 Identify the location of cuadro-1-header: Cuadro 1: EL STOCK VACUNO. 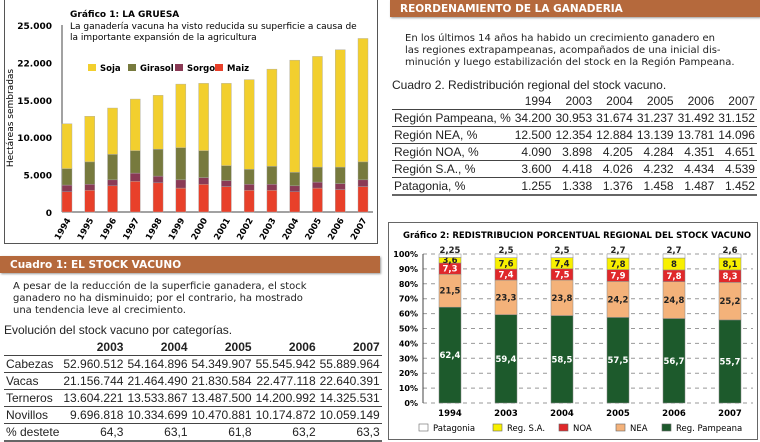
(190, 264).